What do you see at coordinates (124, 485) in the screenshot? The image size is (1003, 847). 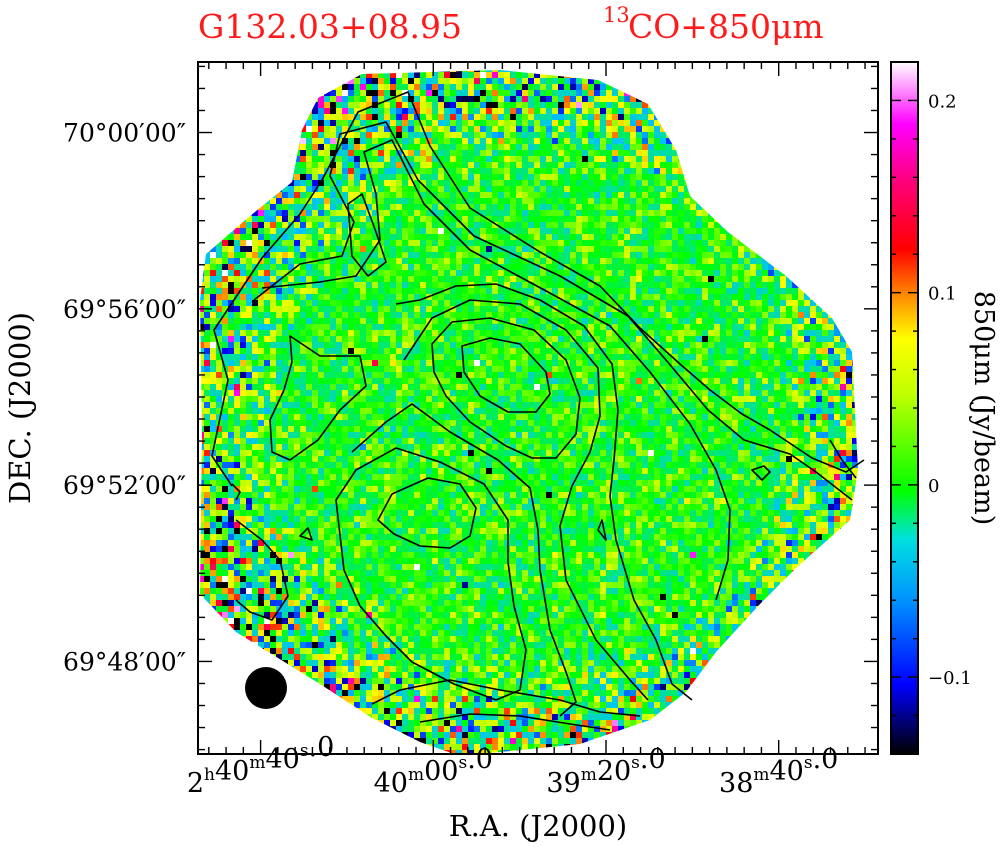 I see `y-tick-label: 69°52′00″` at bounding box center [124, 485].